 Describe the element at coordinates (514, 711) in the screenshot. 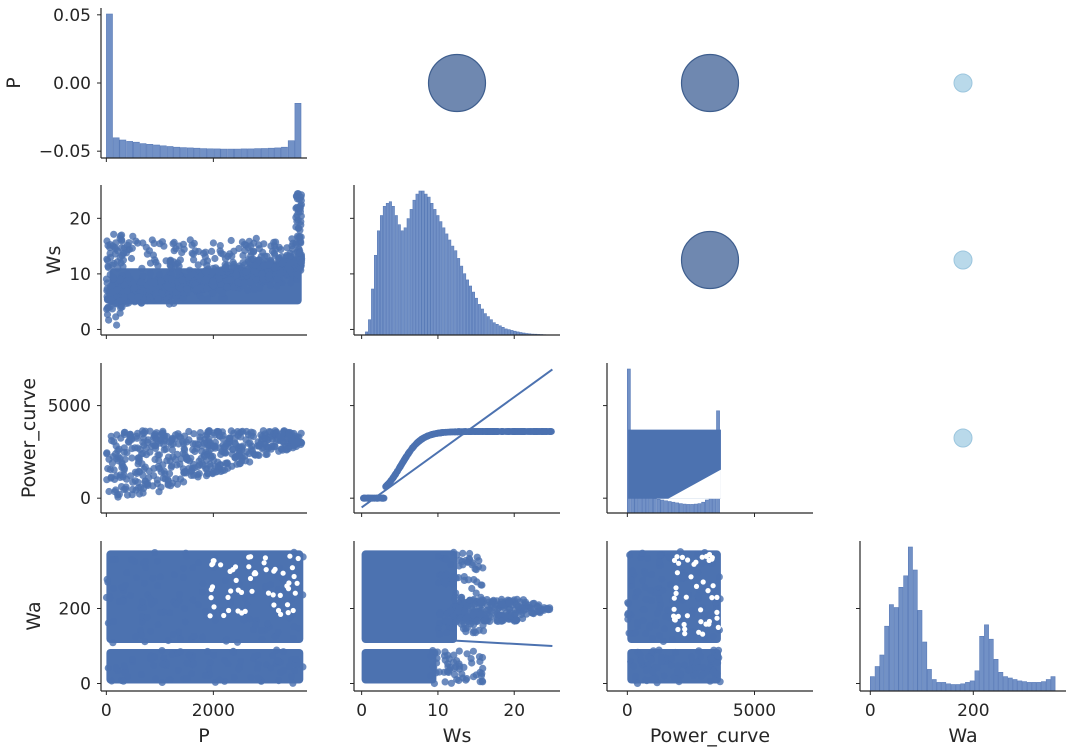

I see `x-tick-label-Ws: 20` at that location.